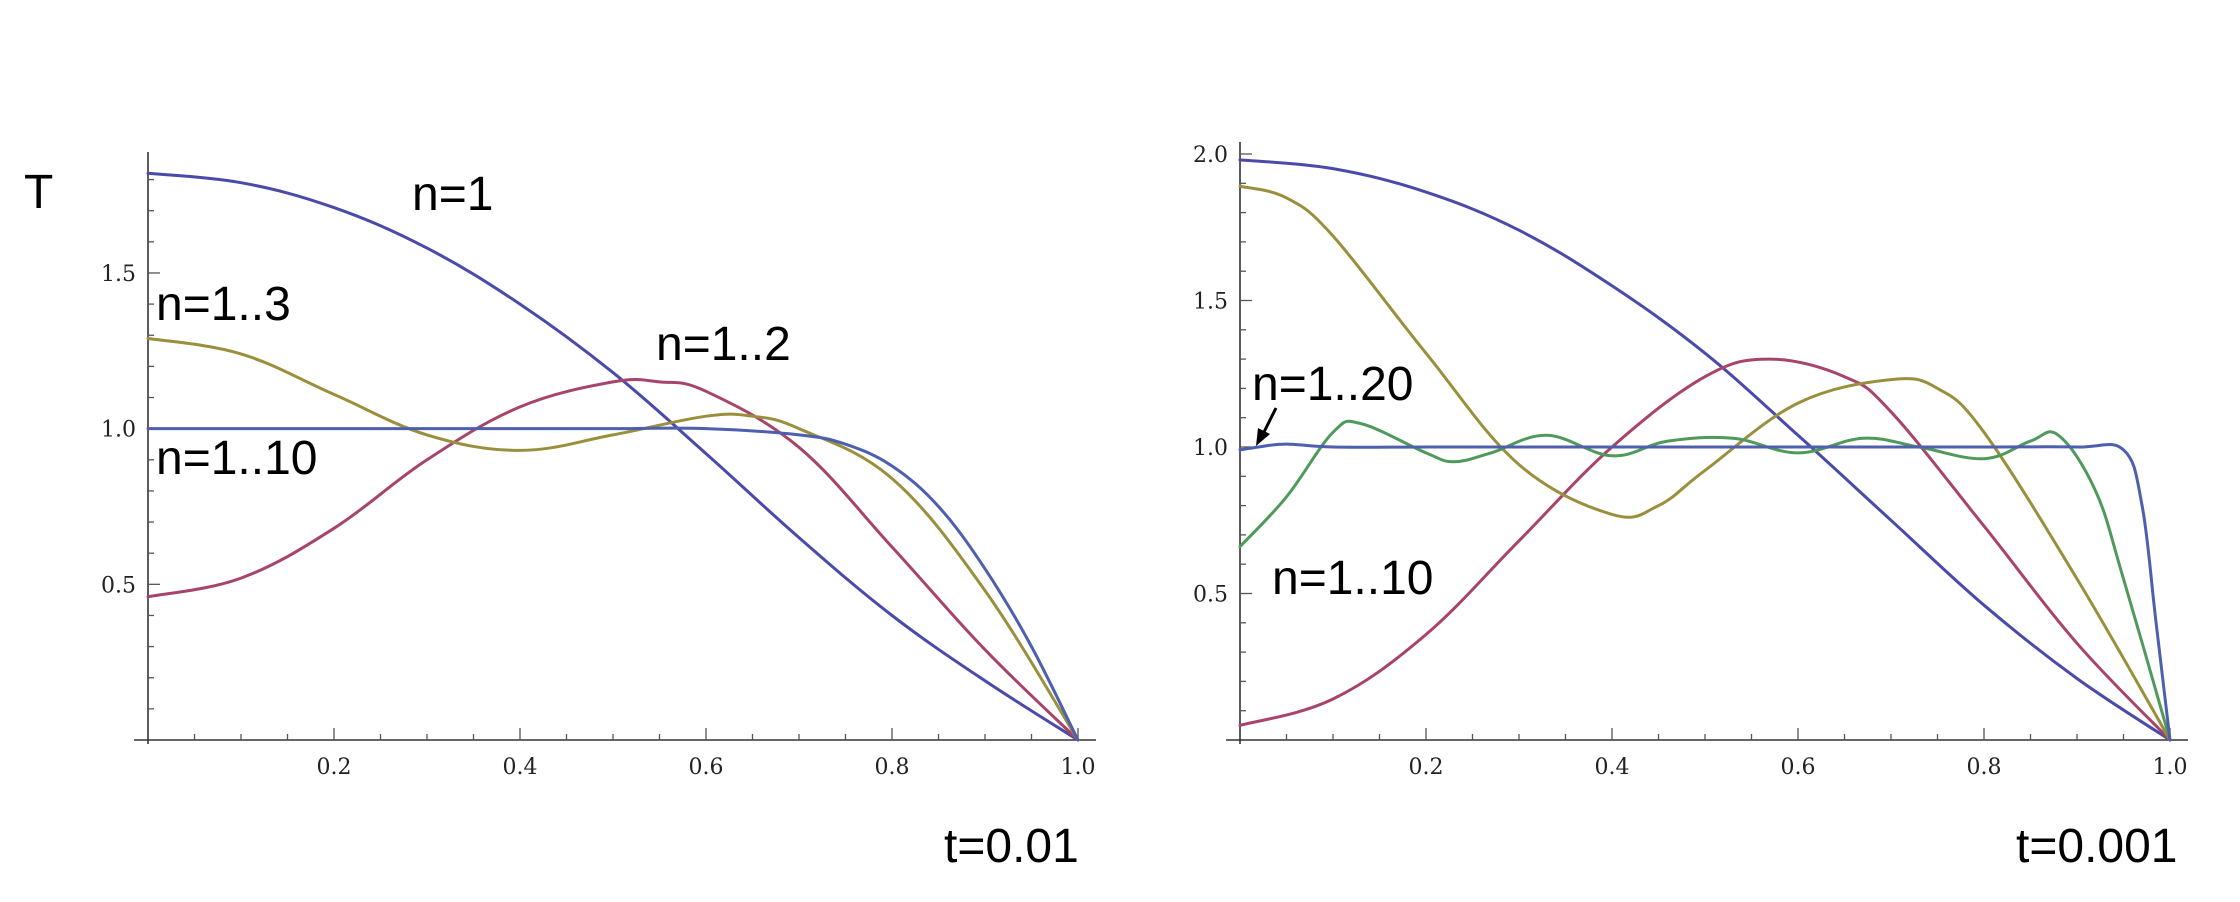  Describe the element at coordinates (1332, 384) in the screenshot. I see `annotation-n1-20: n=1..20` at that location.